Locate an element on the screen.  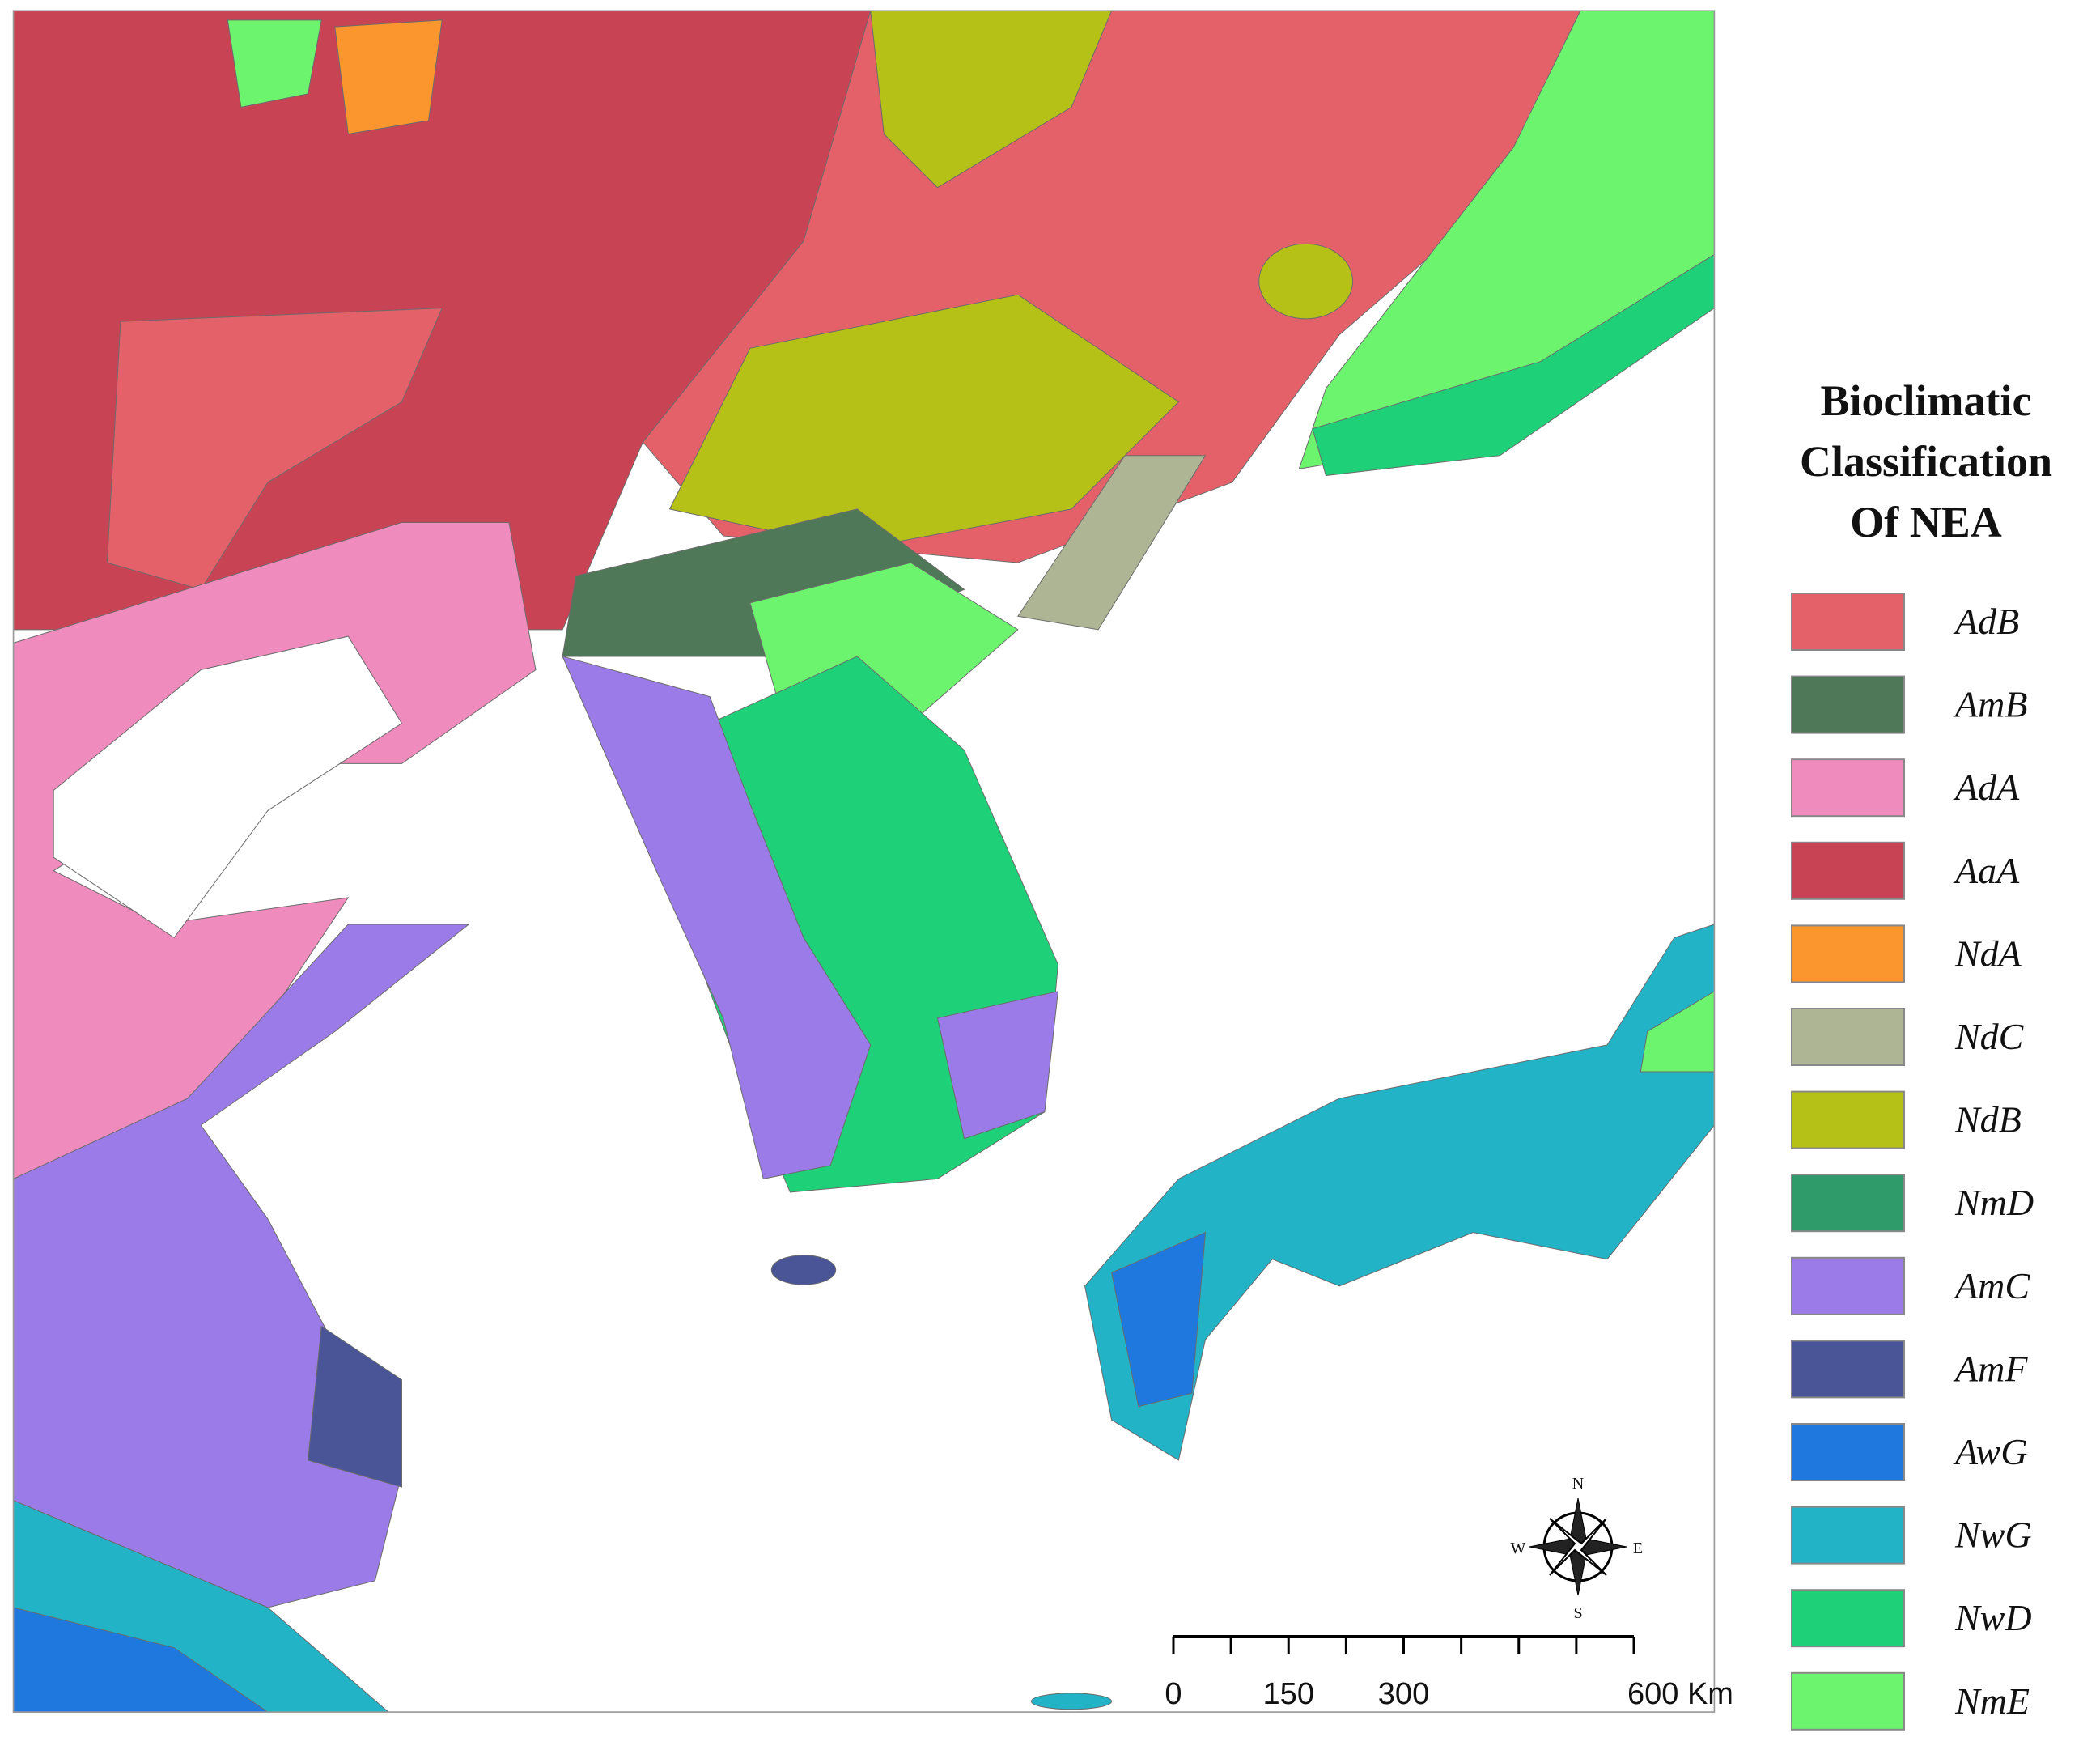
legend-label: NdA is located at coordinates (1988, 953).